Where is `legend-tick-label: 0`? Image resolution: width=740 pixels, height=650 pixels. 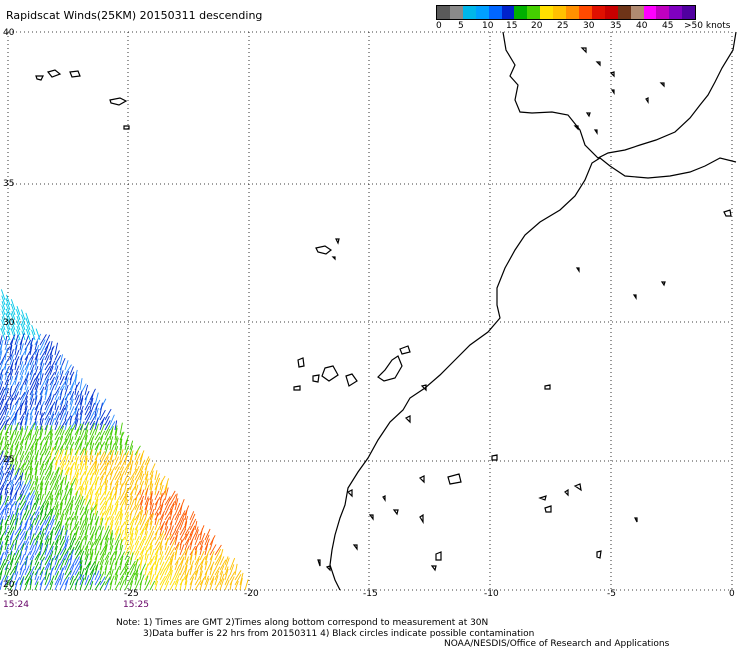
legend-tick-label: 0 is located at coordinates (439, 26).